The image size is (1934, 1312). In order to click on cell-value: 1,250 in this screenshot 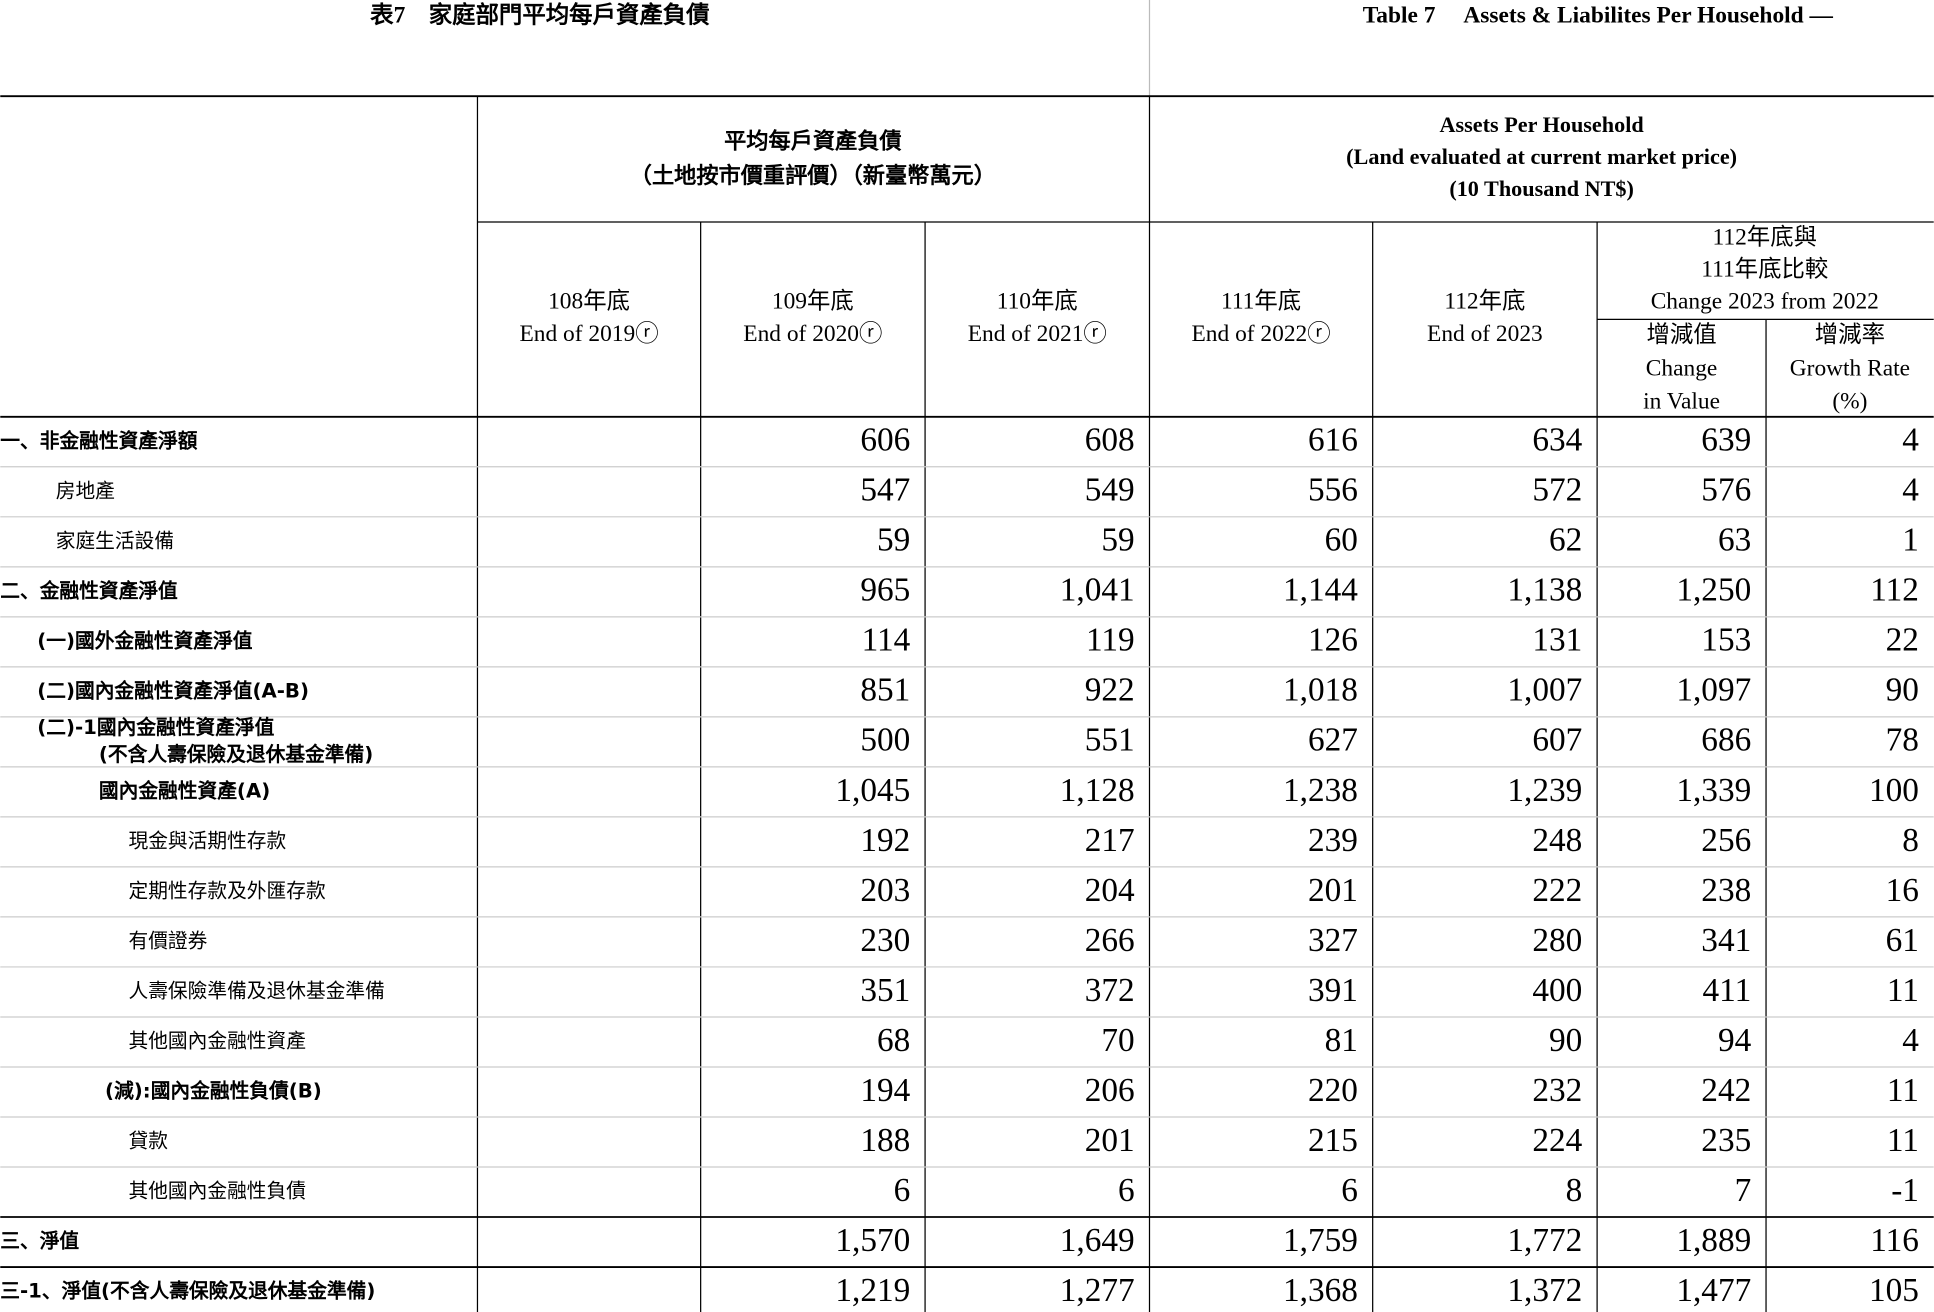, I will do `click(1713, 590)`.